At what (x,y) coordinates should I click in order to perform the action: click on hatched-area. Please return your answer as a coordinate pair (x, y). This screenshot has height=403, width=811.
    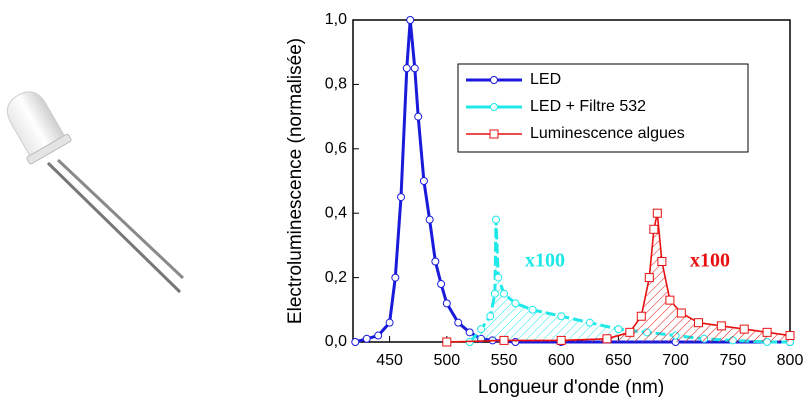
    Looking at the image, I should click on (629, 280).